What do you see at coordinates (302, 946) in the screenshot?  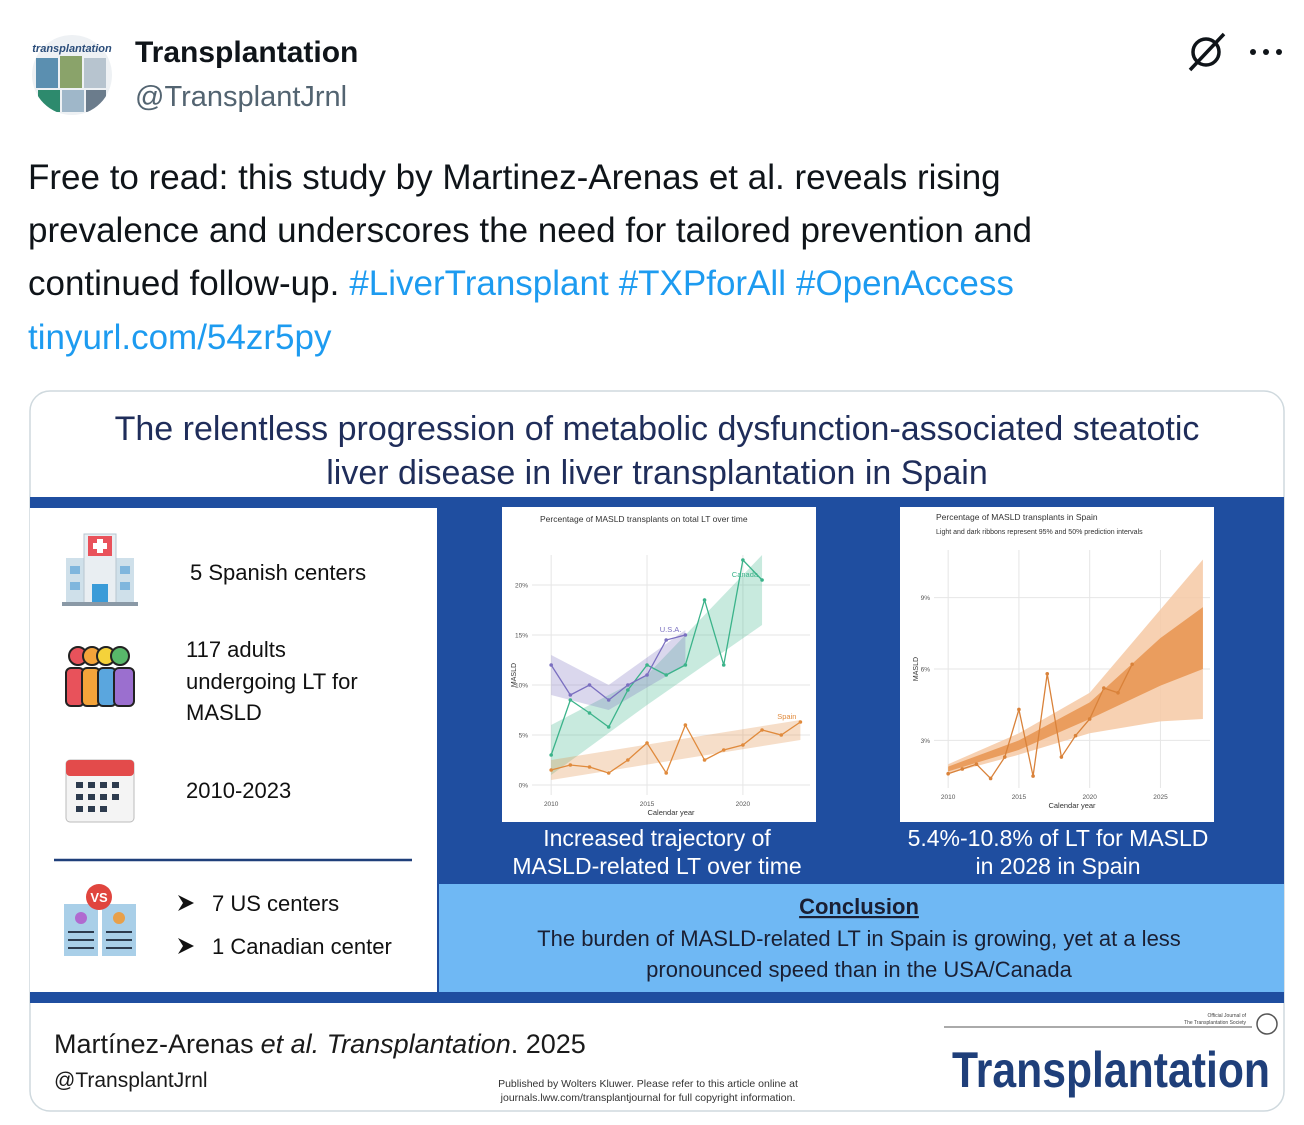 I see `comparison-text: 1 Canadian center` at bounding box center [302, 946].